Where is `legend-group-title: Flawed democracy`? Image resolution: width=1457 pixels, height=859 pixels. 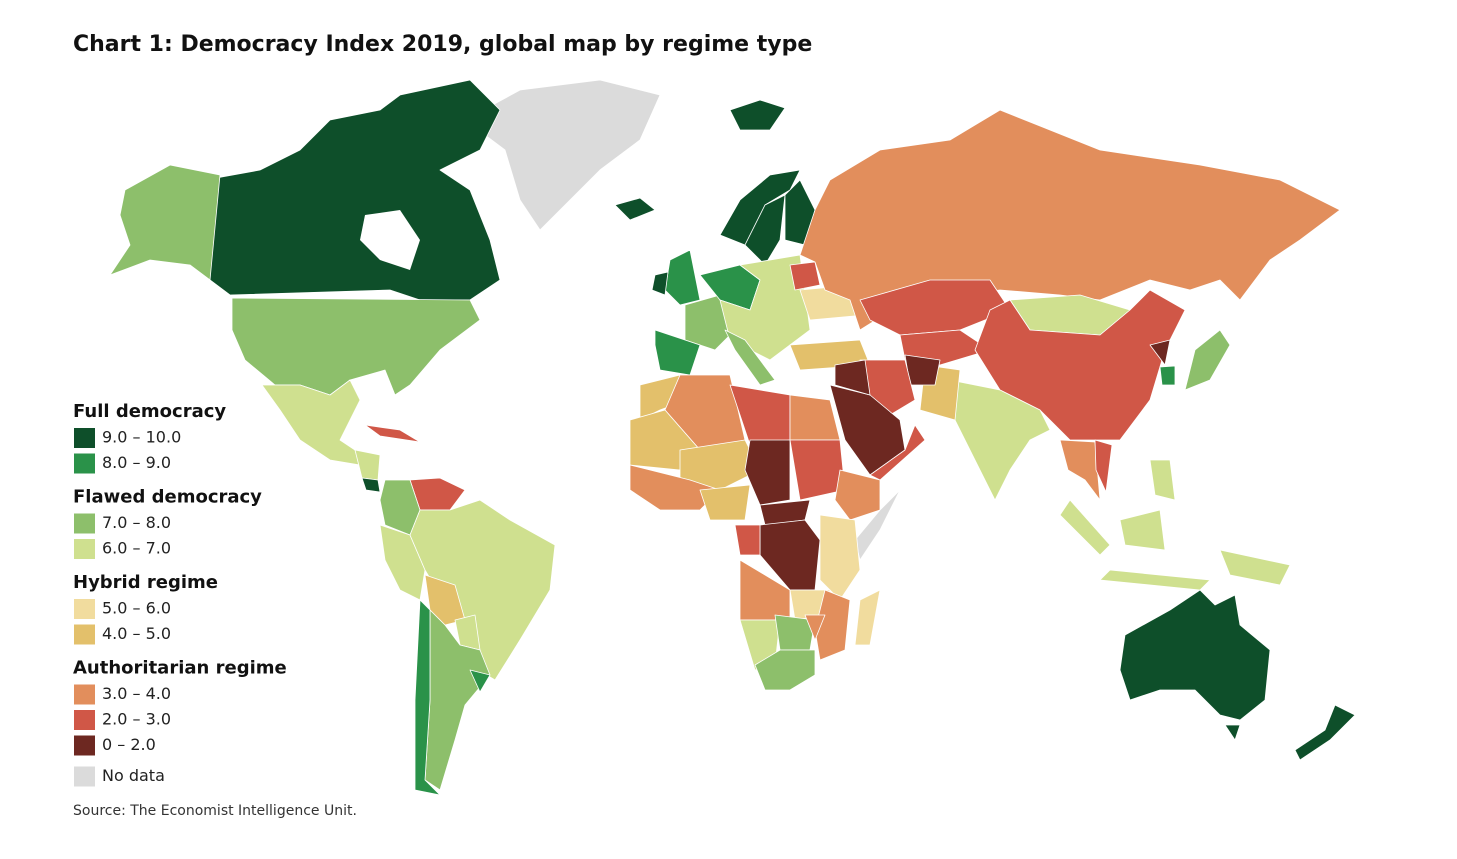 legend-group-title: Flawed democracy is located at coordinates (167, 497).